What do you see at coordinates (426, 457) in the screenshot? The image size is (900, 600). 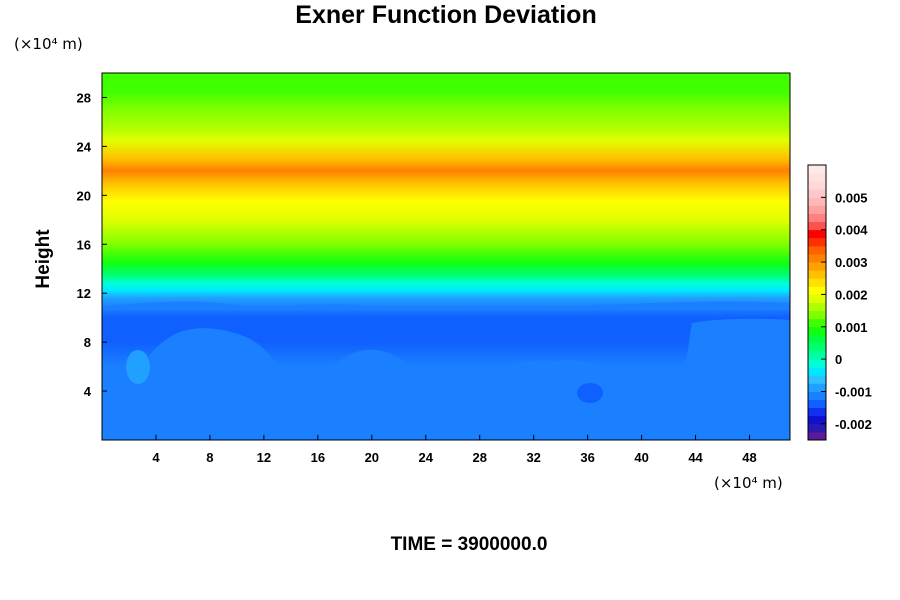 I see `x-tick-label: 24` at bounding box center [426, 457].